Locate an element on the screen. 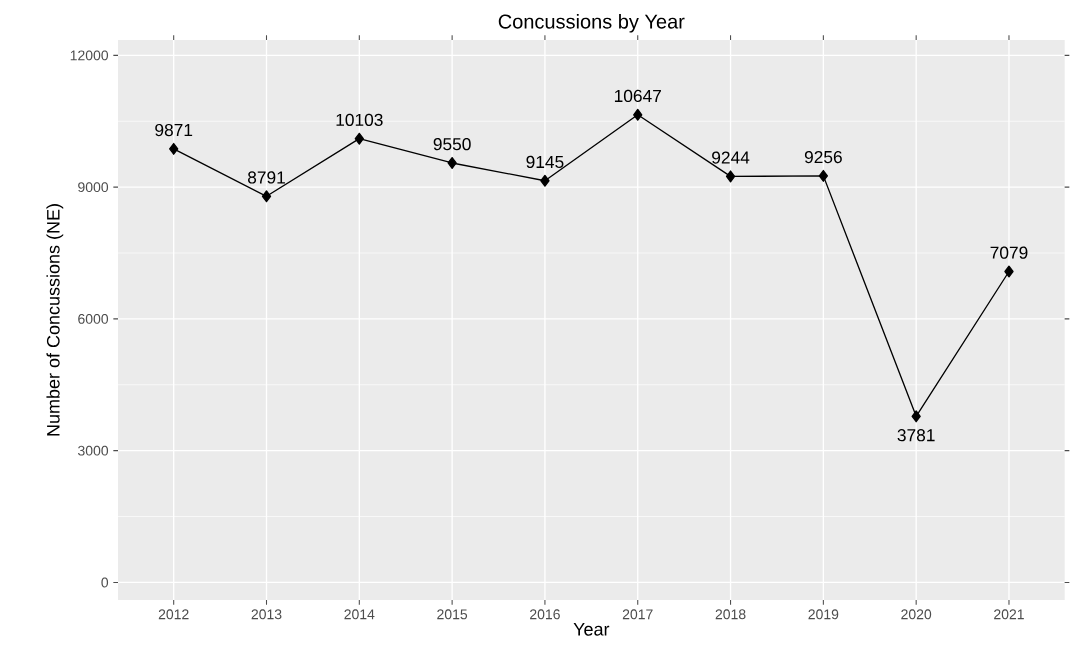  data-label: 9145 is located at coordinates (545, 162).